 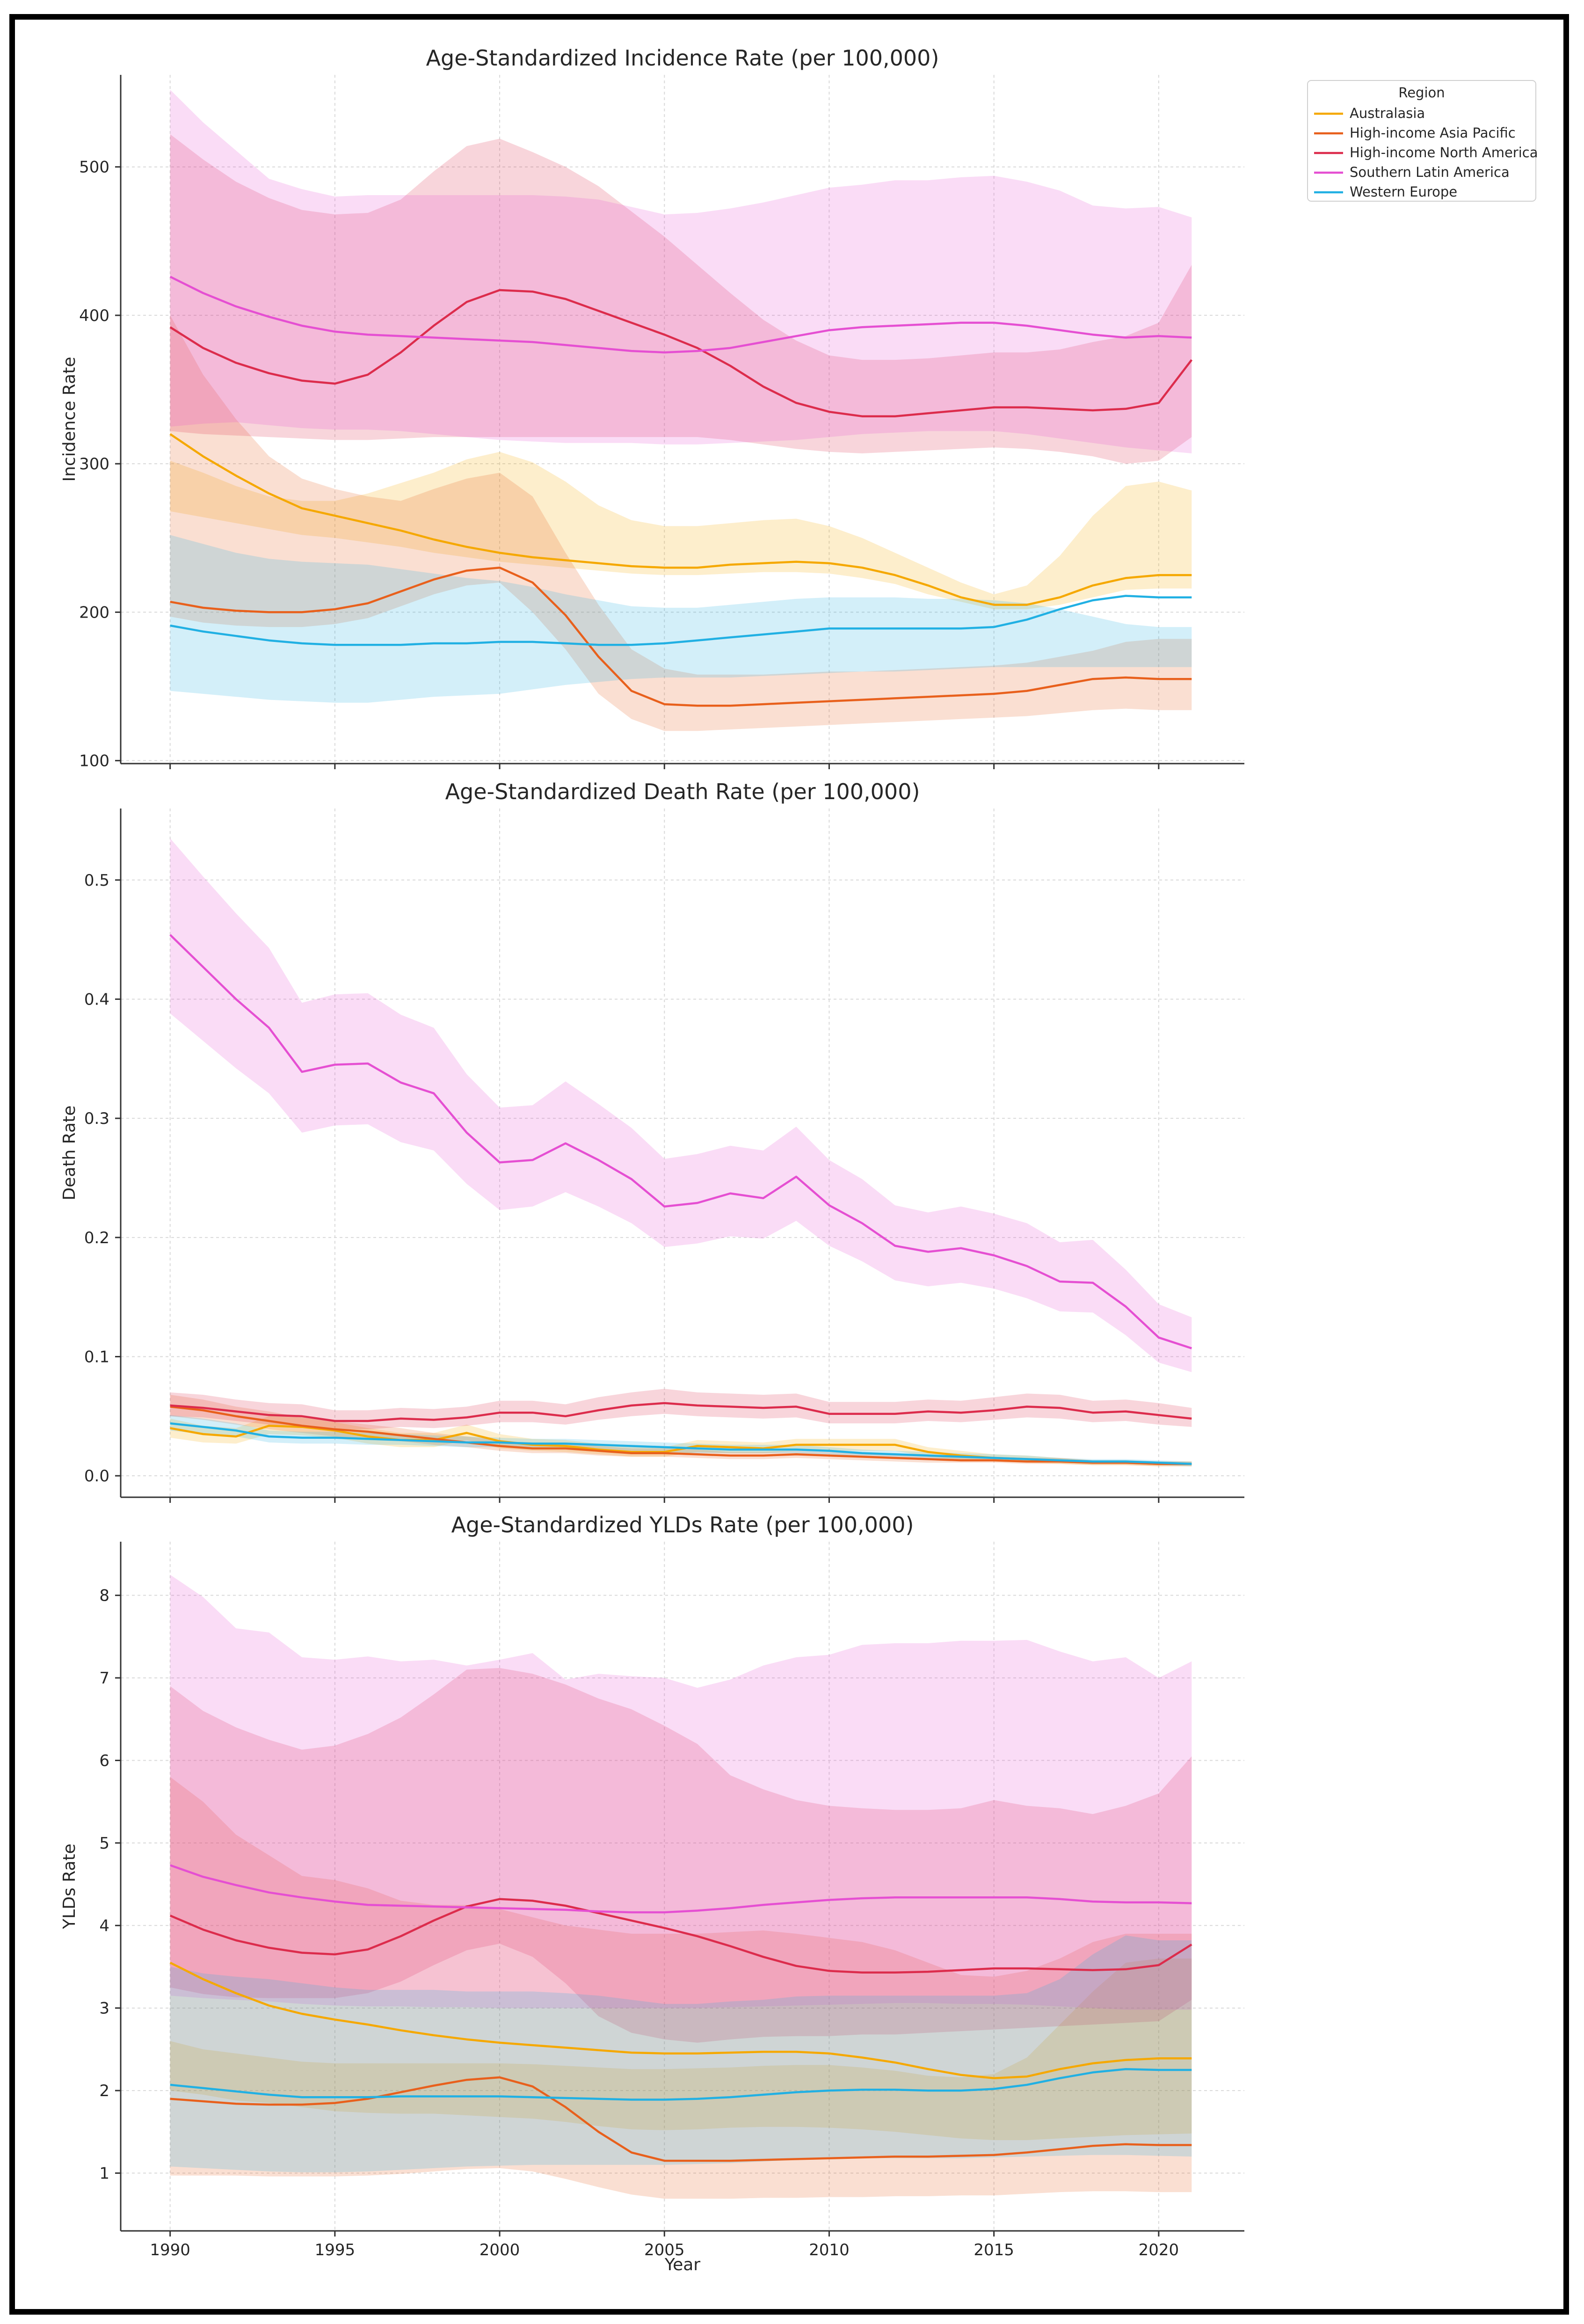 What do you see at coordinates (96, 1238) in the screenshot?
I see `y-tick-label: 0.2` at bounding box center [96, 1238].